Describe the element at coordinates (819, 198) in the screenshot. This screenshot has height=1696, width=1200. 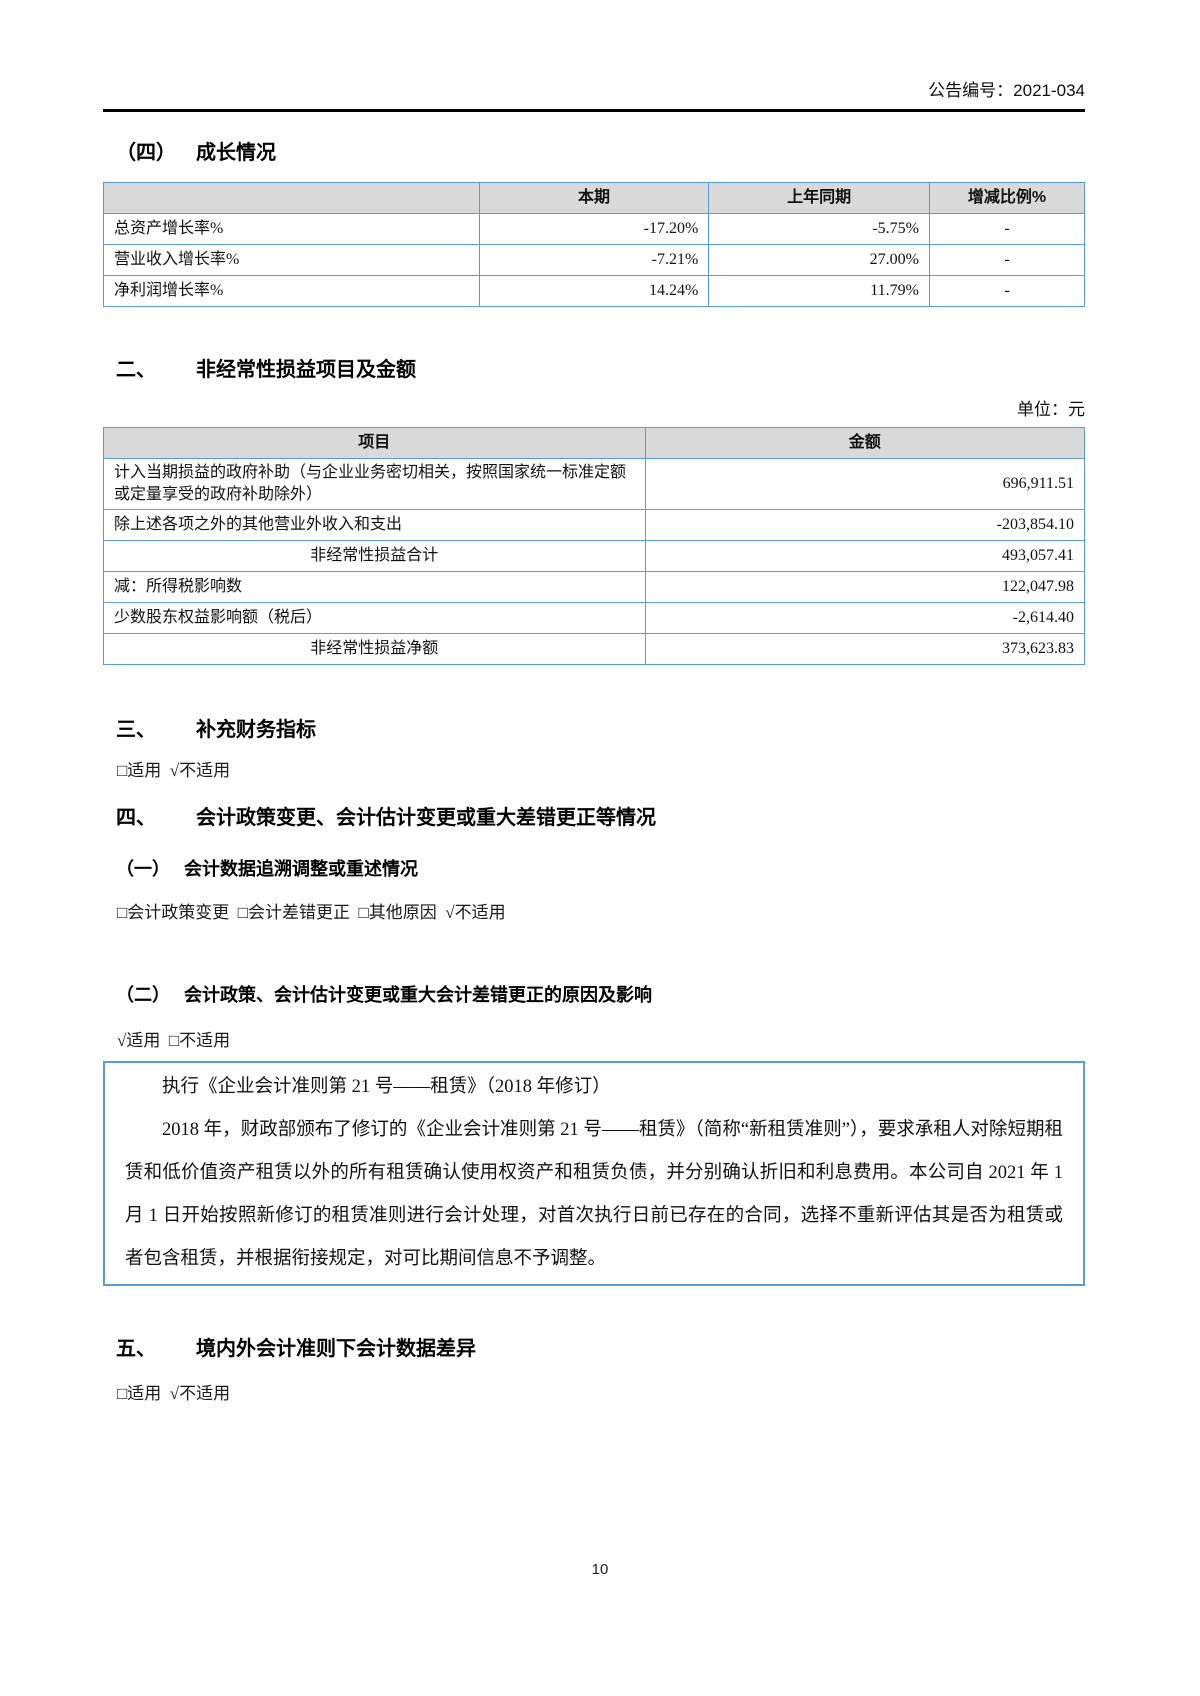
I see `header-cell-prior: 上年同期` at that location.